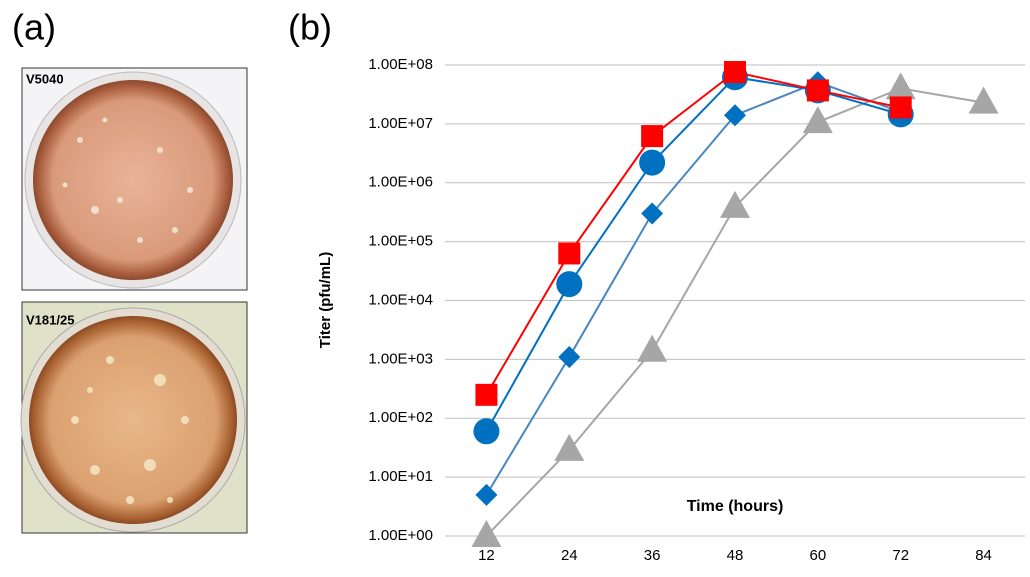 The height and width of the screenshot is (577, 1030). I want to click on x-tick-label: 36, so click(652, 555).